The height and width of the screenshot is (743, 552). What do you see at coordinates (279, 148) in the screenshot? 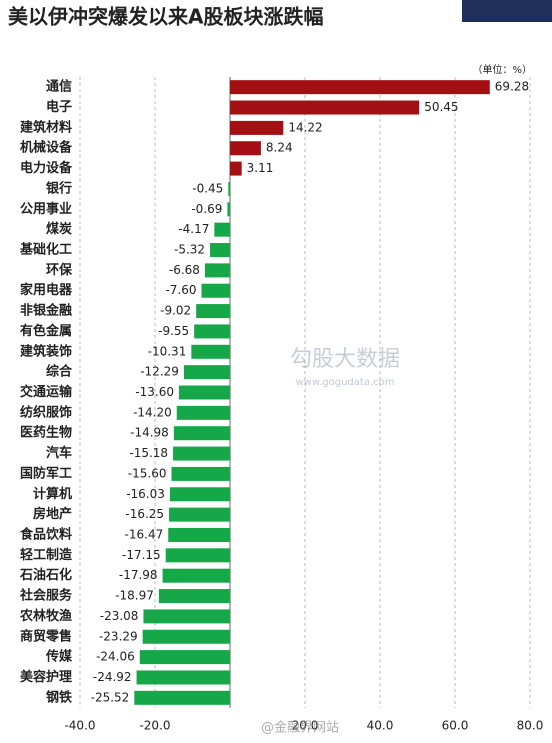
I see `value-label: 8.24` at bounding box center [279, 148].